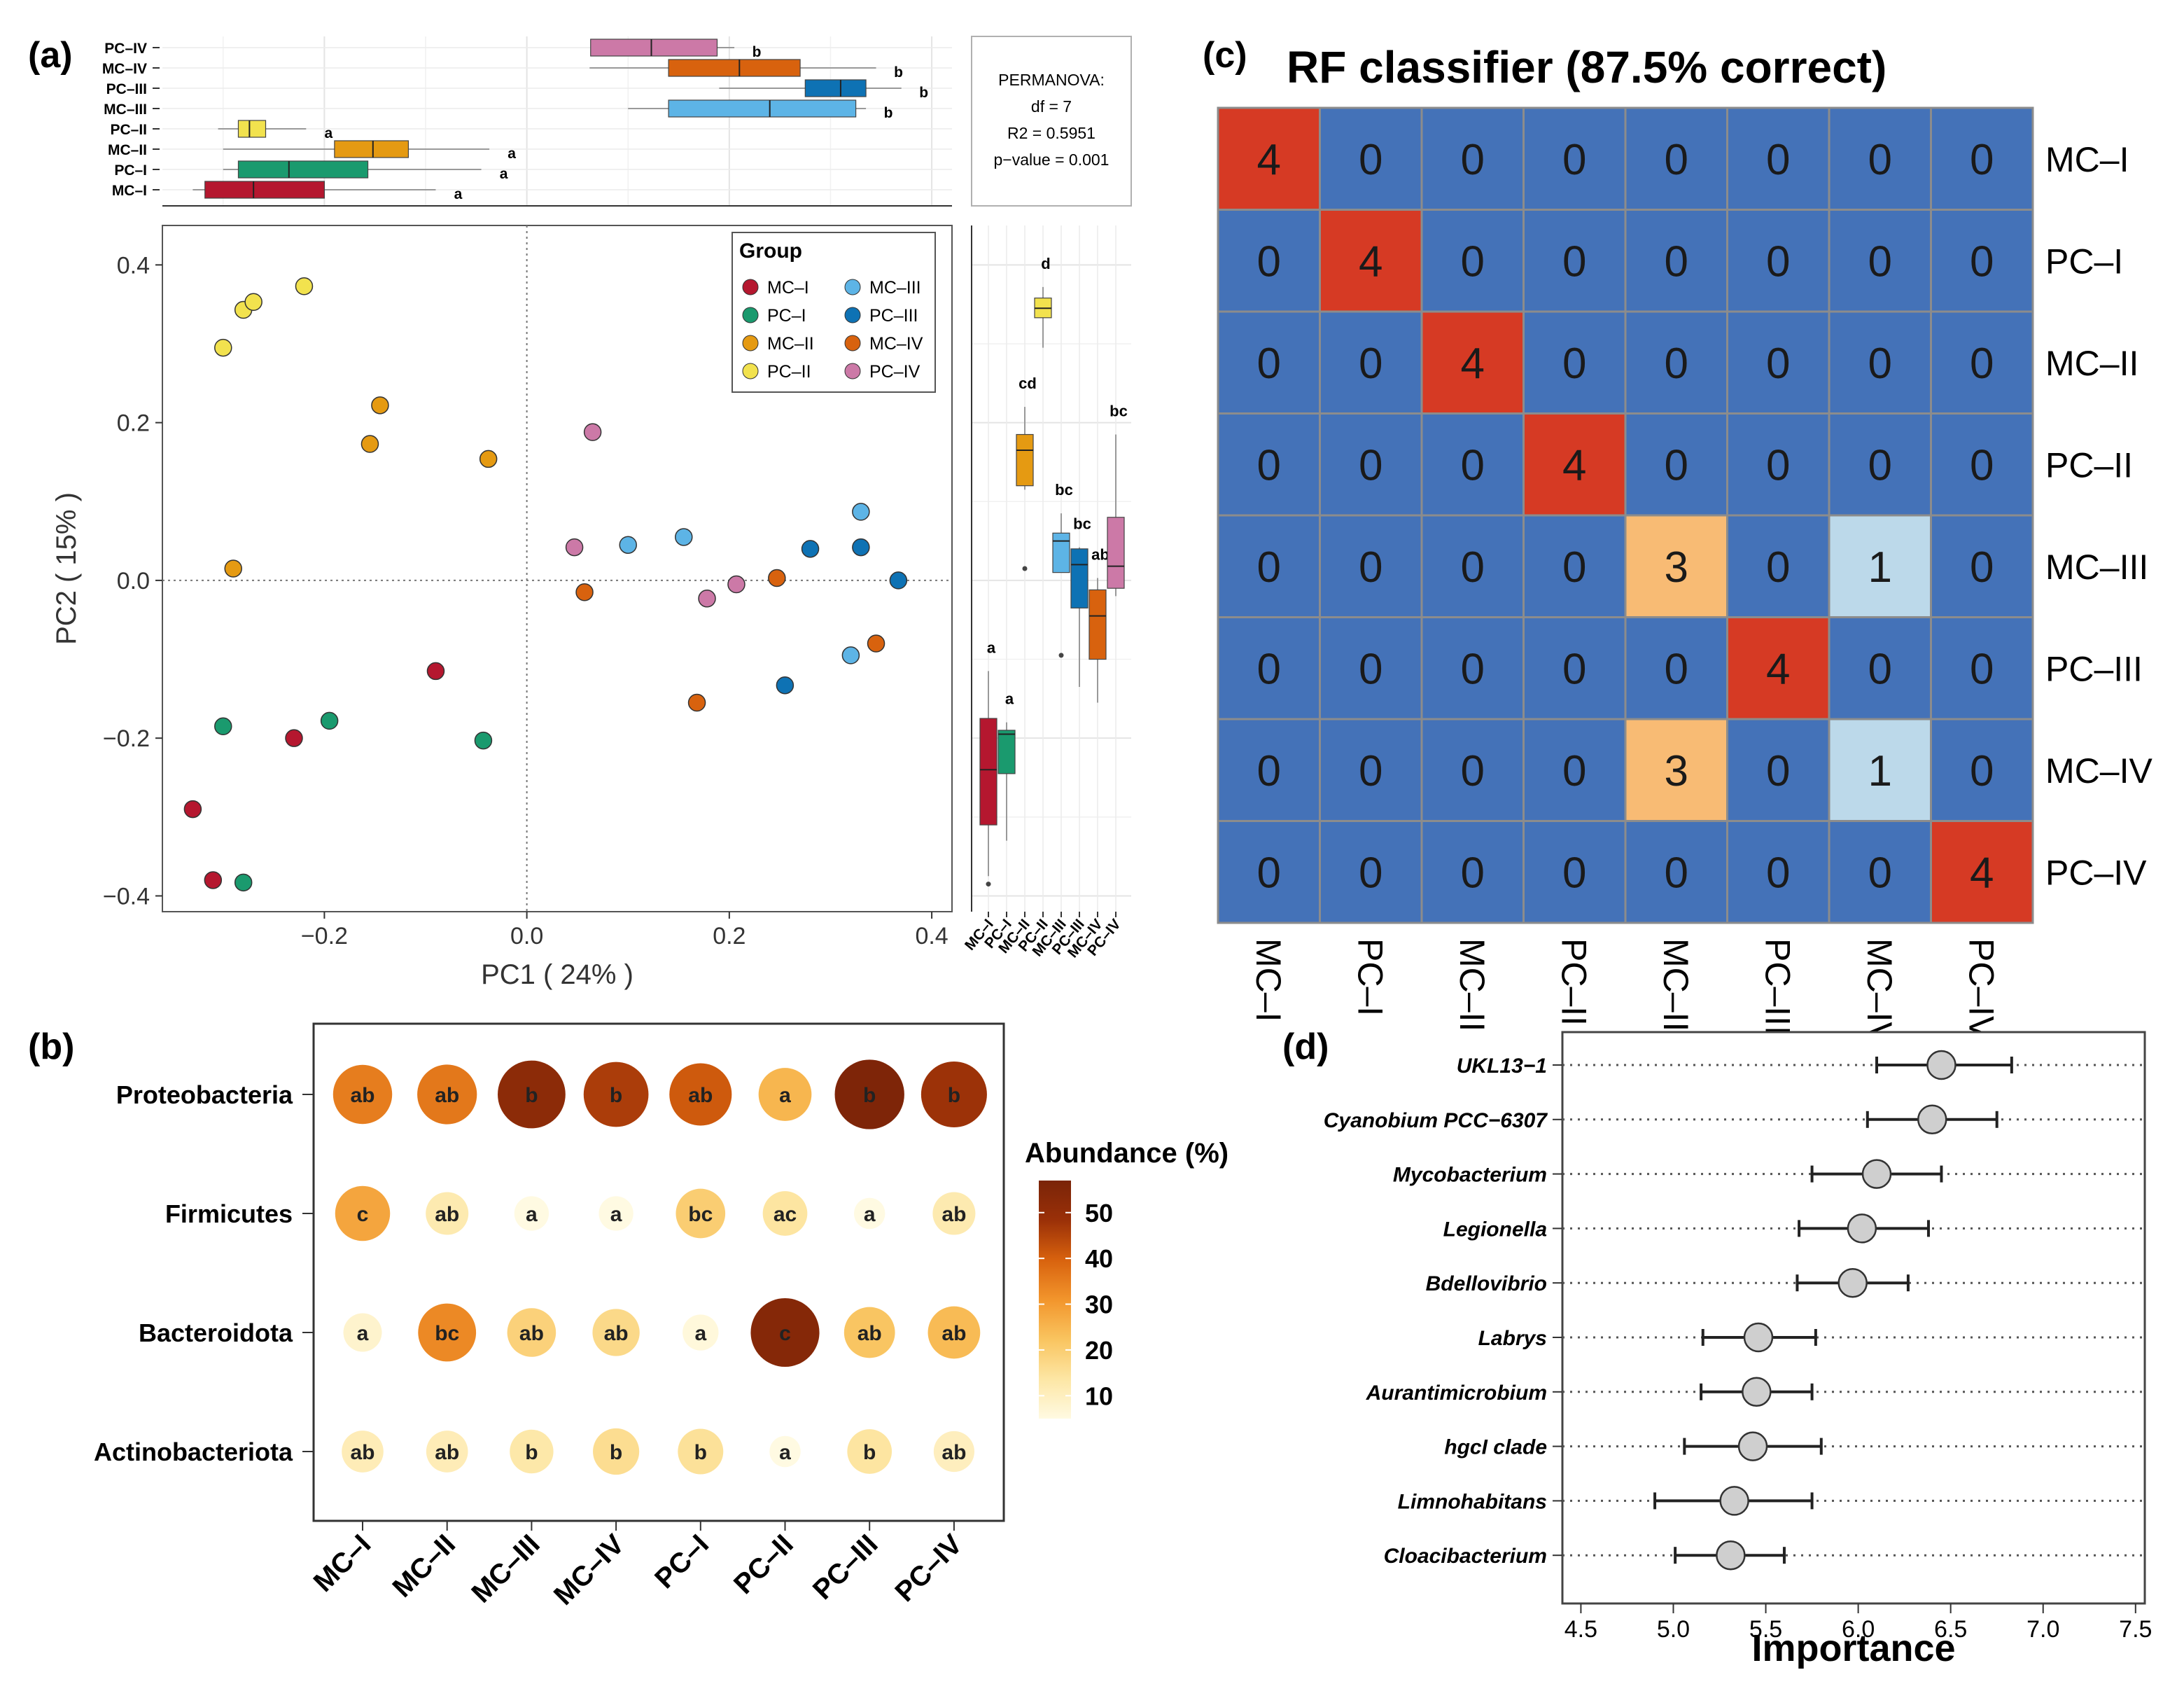 The height and width of the screenshot is (1684, 2184). Describe the element at coordinates (125, 110) in the screenshot. I see `top-box-category-label: MC–III` at that location.